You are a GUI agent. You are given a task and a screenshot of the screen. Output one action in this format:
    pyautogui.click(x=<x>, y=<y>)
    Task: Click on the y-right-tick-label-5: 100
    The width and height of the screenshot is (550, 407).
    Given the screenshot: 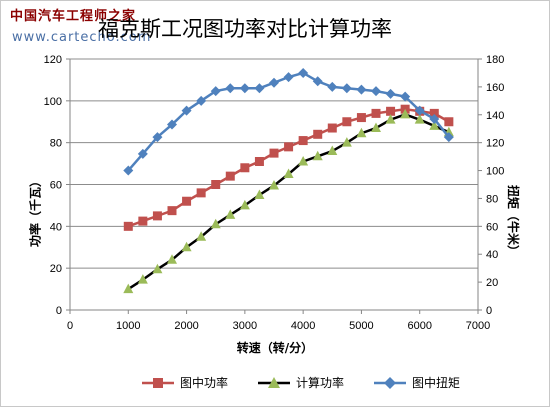 What is the action you would take?
    pyautogui.click(x=495, y=172)
    